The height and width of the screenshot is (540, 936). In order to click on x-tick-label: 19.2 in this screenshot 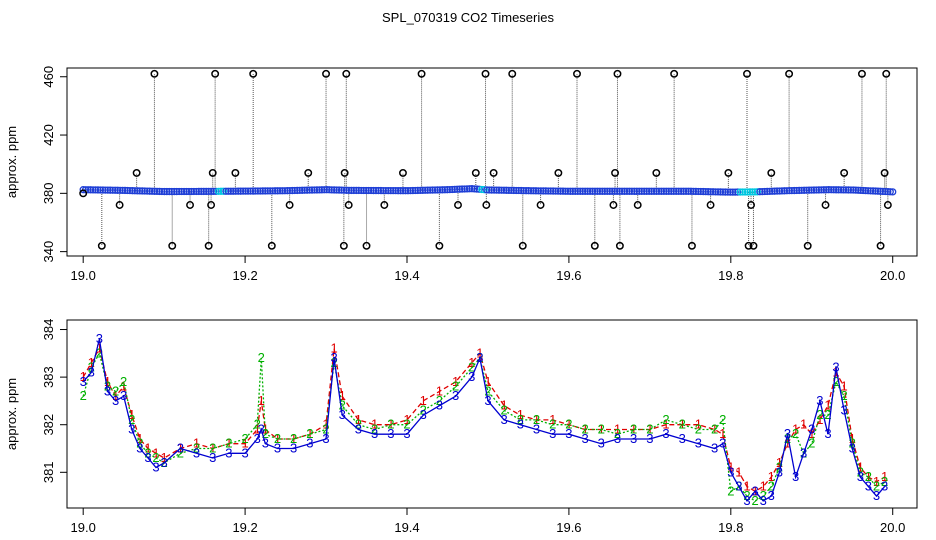, I will do `click(244, 527)`.